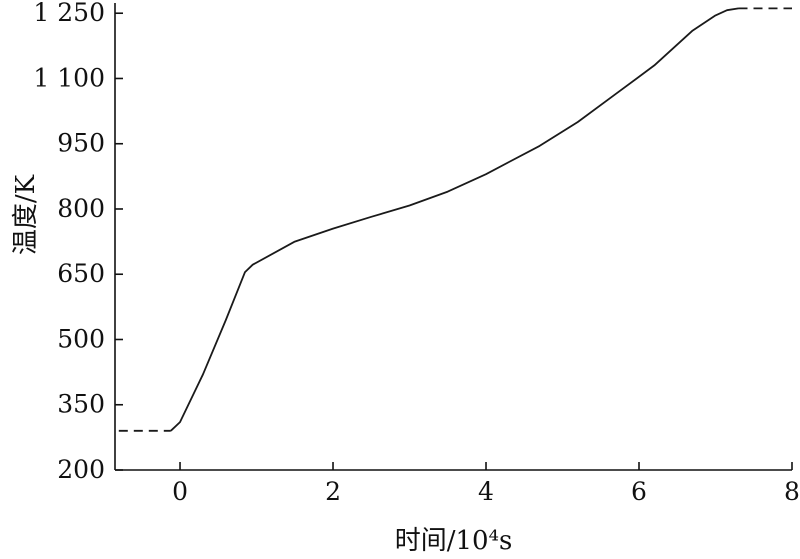  Describe the element at coordinates (81, 143) in the screenshot. I see `y-tick-label: 950` at that location.